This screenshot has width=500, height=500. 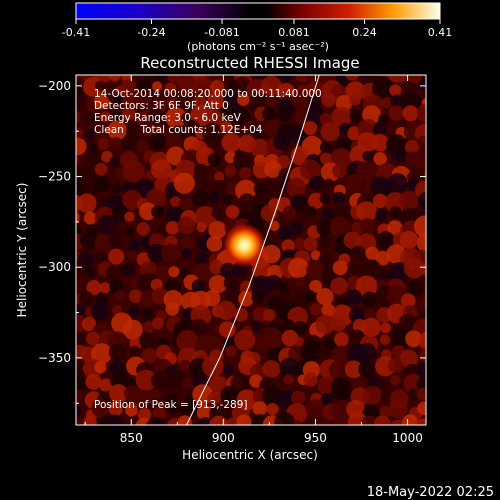 What do you see at coordinates (258, 46) in the screenshot?
I see `colorbar-unit-label: (photons cm⁻² s⁻¹ asec⁻²)` at bounding box center [258, 46].